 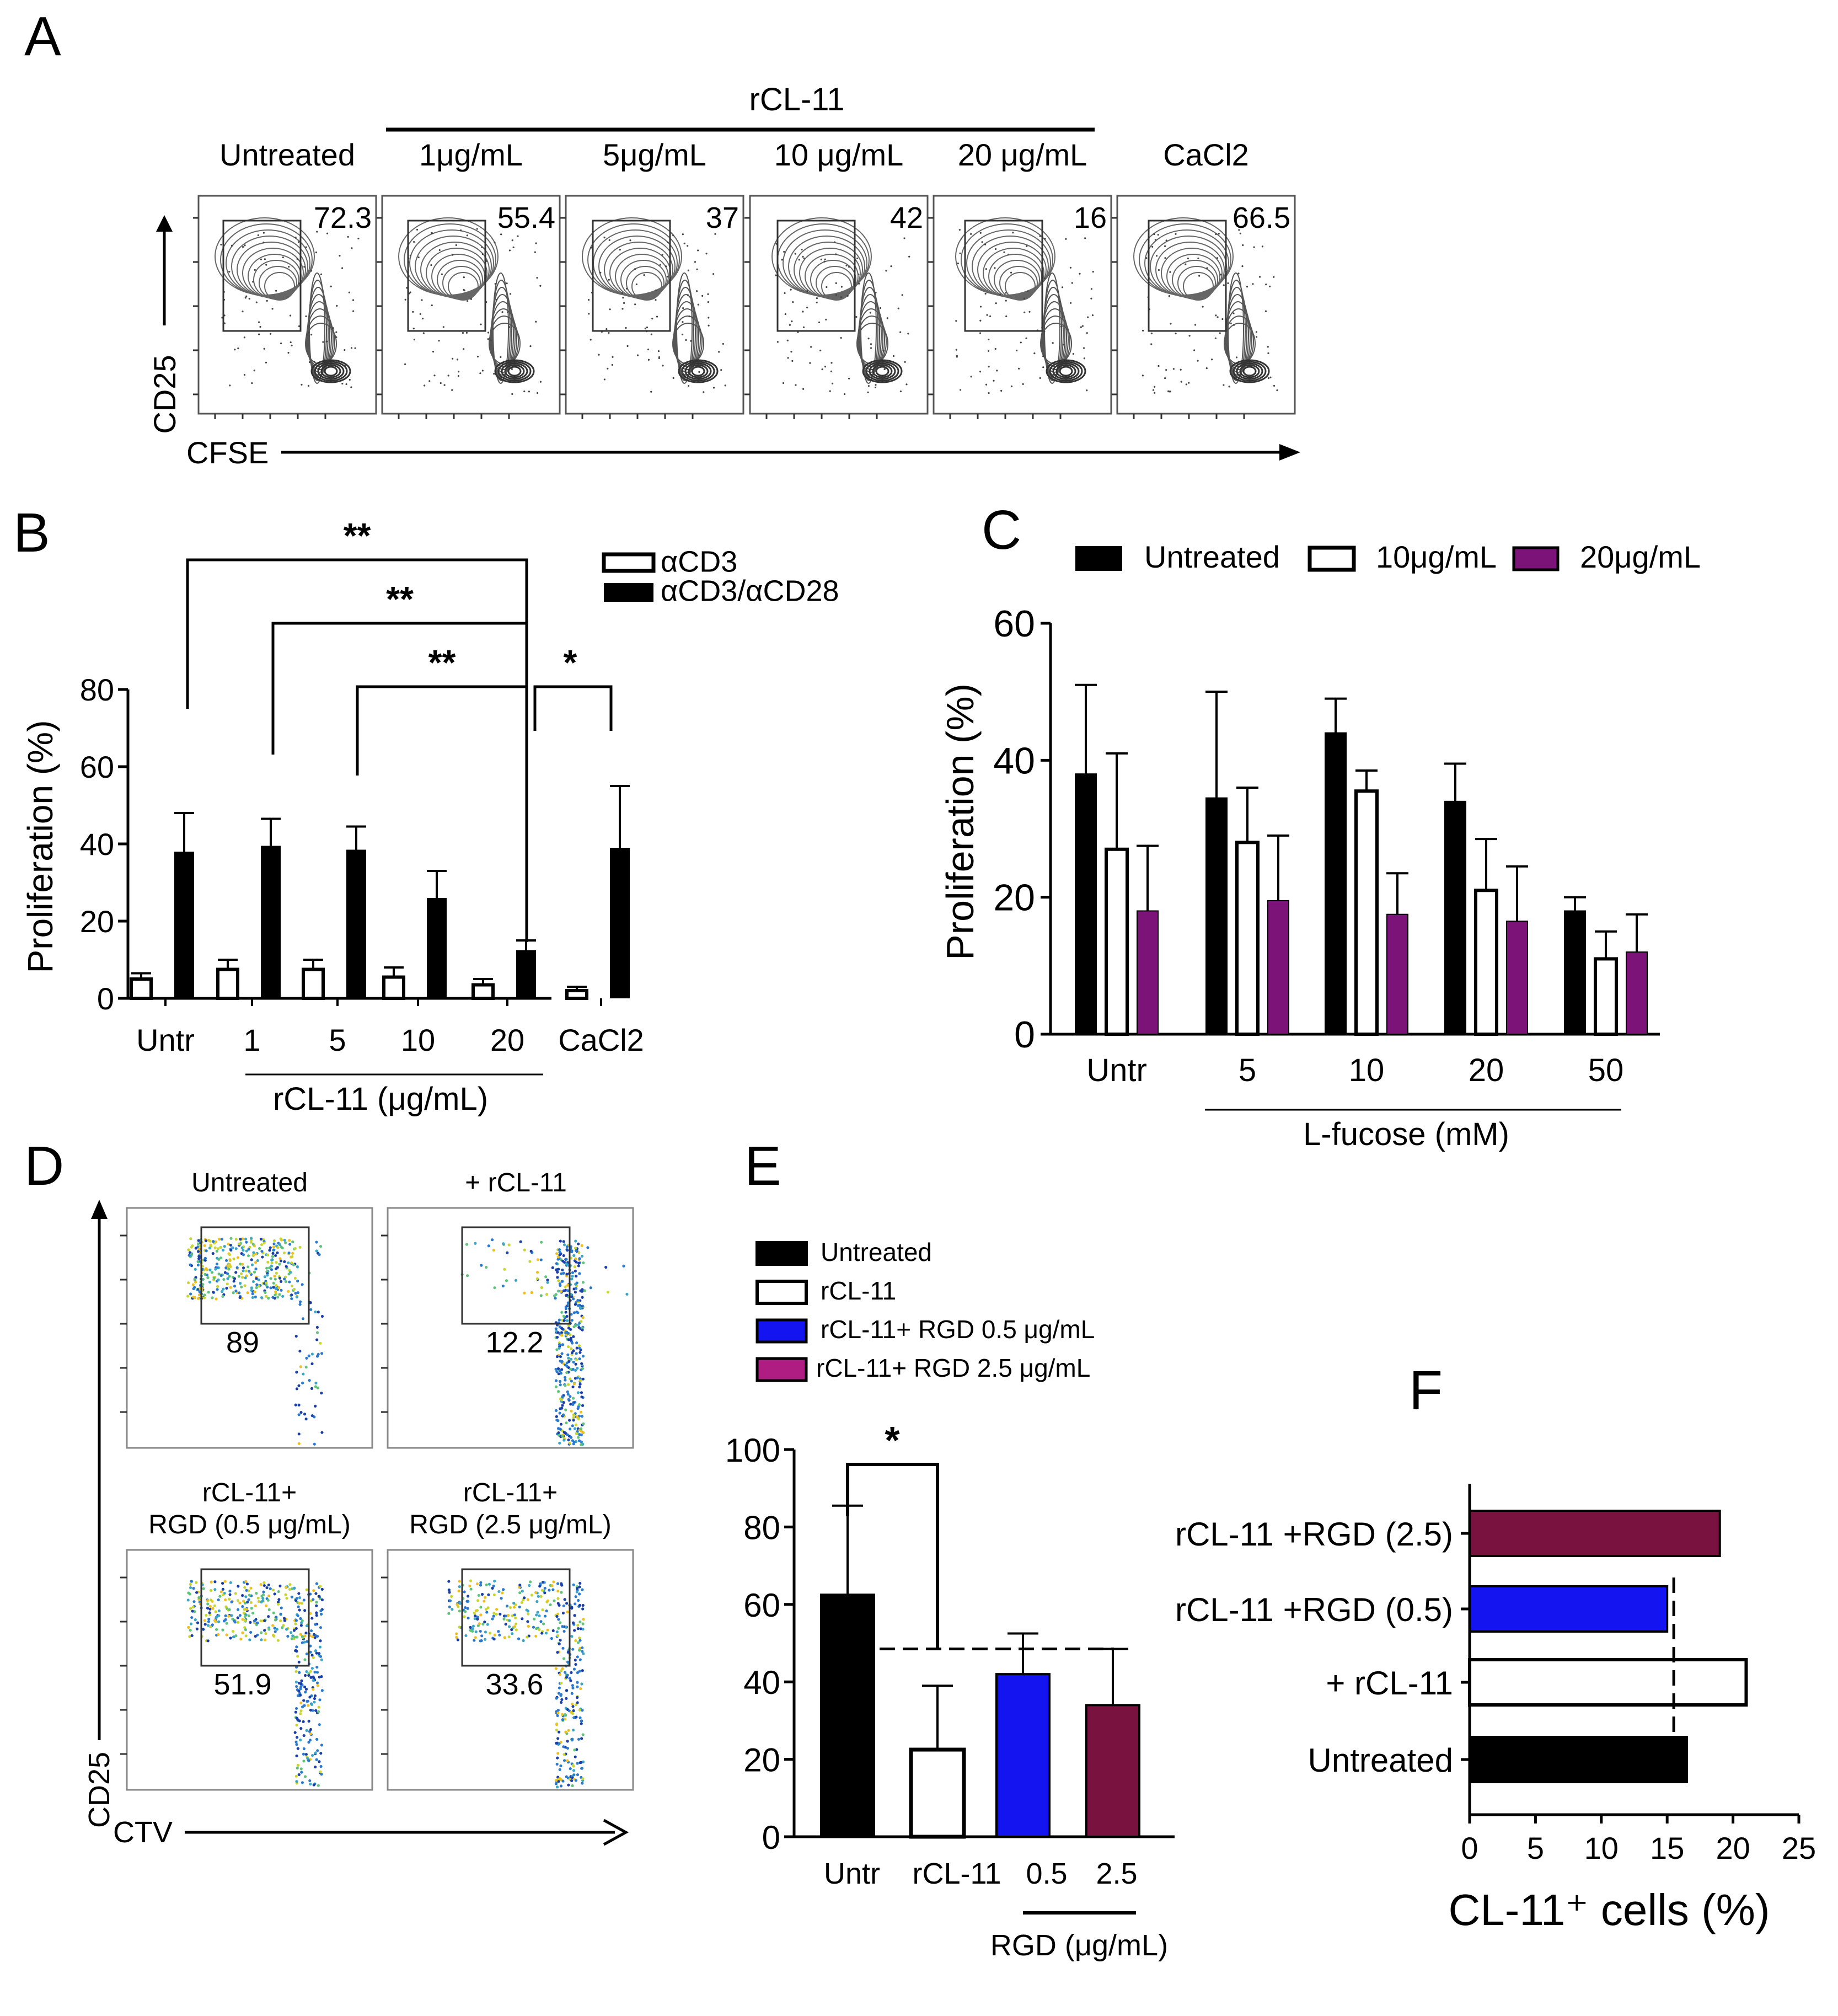 I want to click on legend-swatch-e-untreated, so click(x=781, y=1254).